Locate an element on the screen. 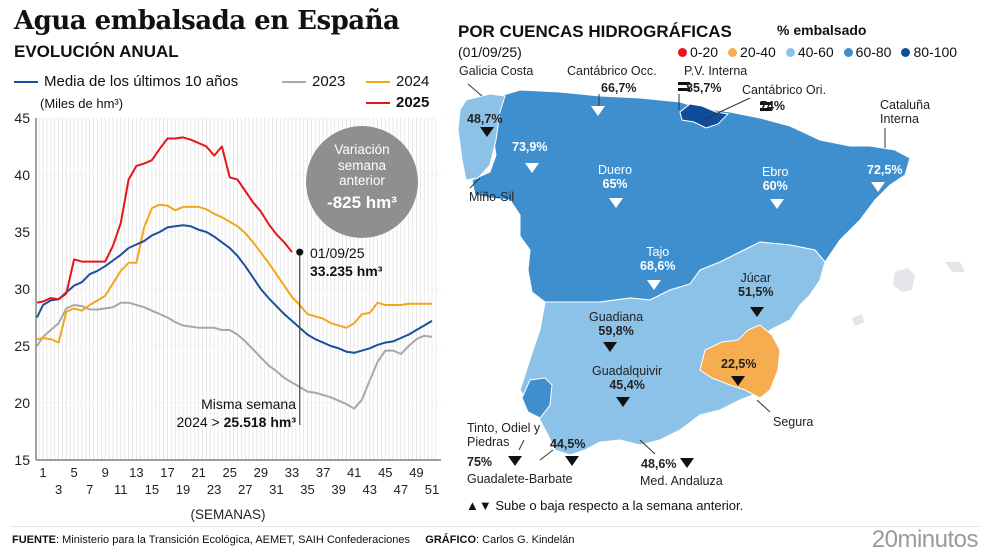 The height and width of the screenshot is (556, 990). x-tick-label: 19 is located at coordinates (183, 489).